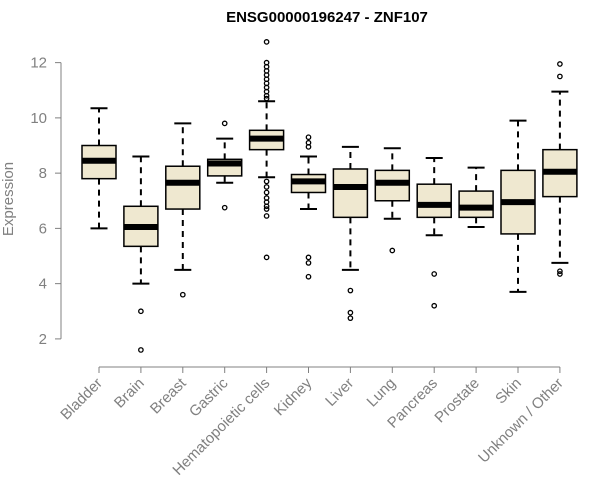 This screenshot has width=600, height=500. I want to click on y-tick-label: 4, so click(43, 284).